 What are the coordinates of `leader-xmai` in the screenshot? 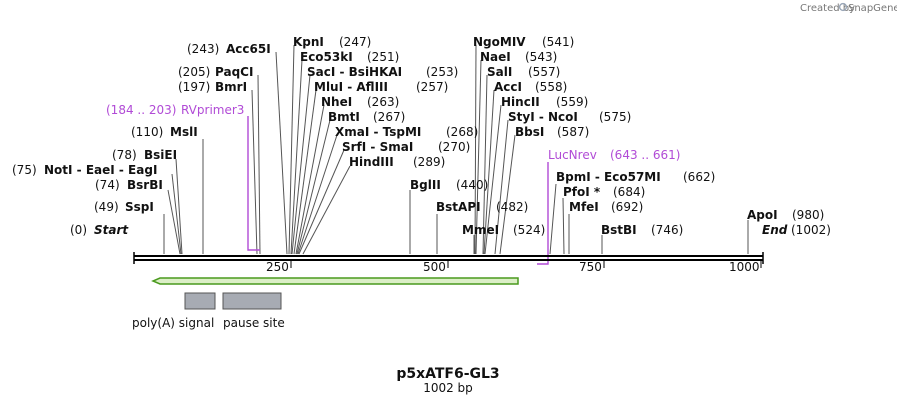 It's located at (317, 194).